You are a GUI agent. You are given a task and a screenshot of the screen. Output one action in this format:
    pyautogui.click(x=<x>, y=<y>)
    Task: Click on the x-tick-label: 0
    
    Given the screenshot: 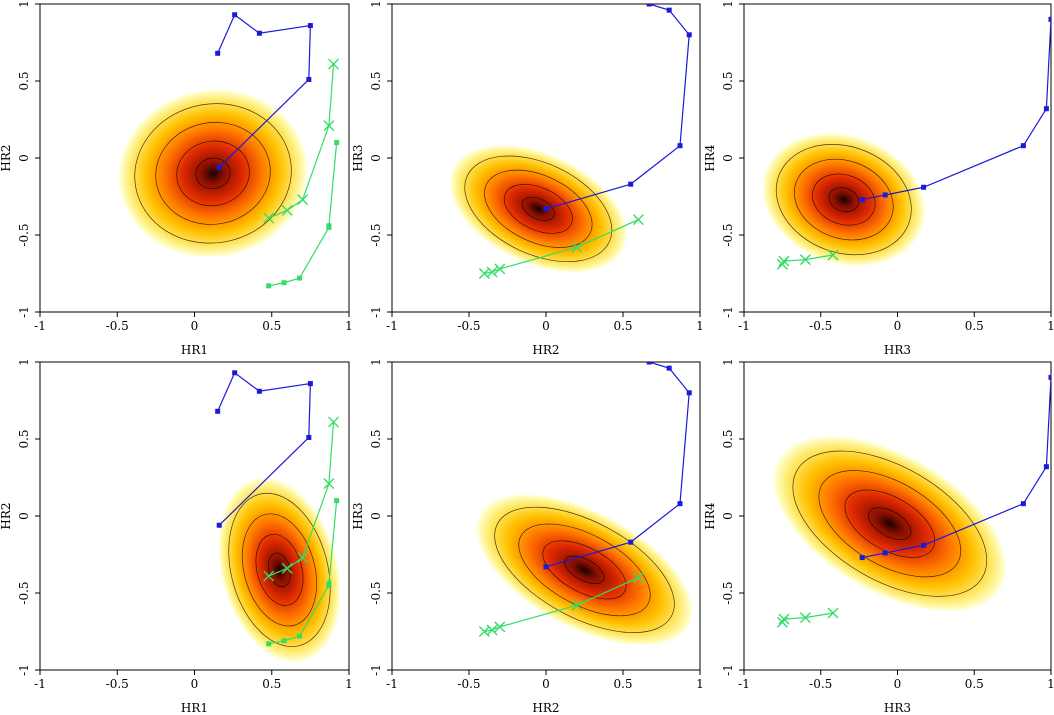 What is the action you would take?
    pyautogui.click(x=898, y=326)
    